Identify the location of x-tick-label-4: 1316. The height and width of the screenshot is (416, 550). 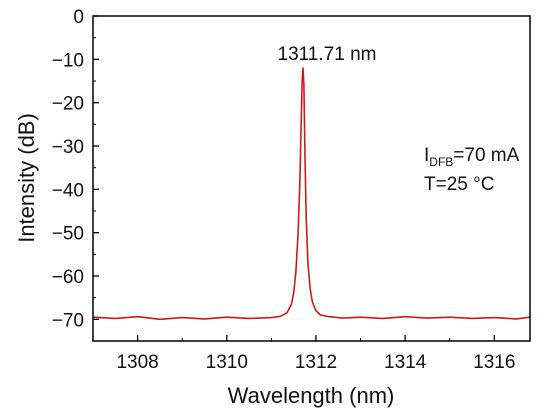
(494, 362).